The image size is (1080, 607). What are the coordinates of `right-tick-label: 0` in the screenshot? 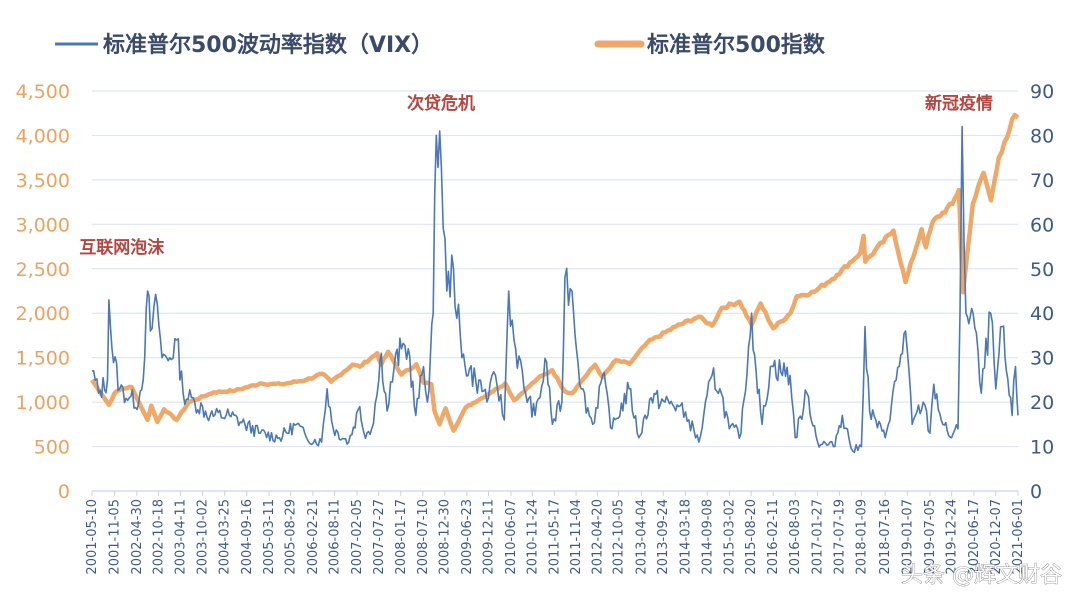 It's located at (1036, 492).